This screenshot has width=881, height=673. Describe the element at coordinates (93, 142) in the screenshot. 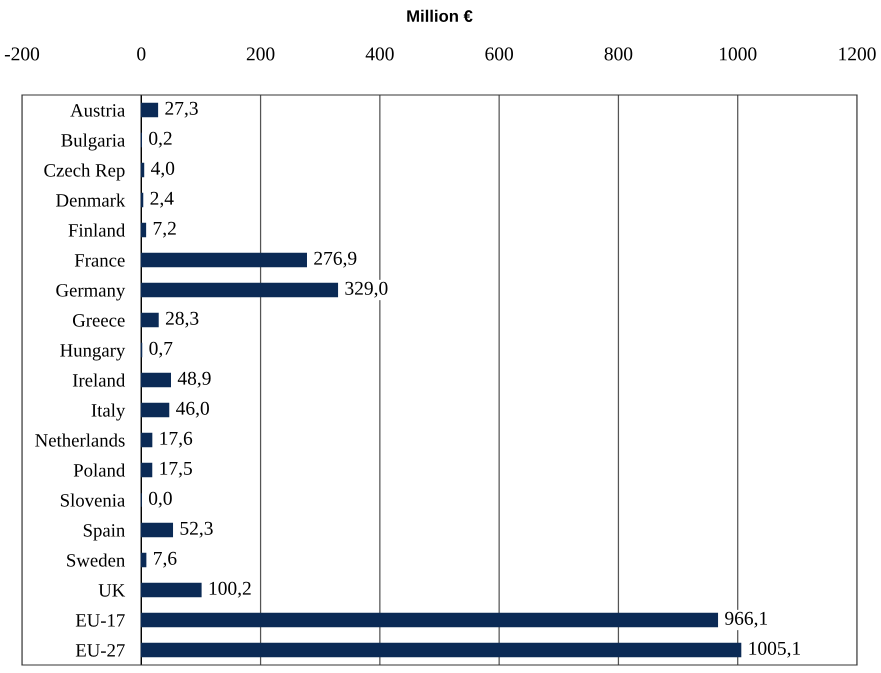

I see `y-tick-label: Bulgaria` at that location.